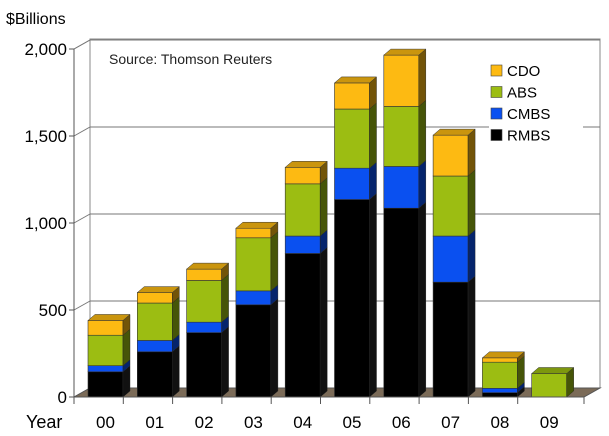 The width and height of the screenshot is (609, 436). I want to click on y-tick-label: 1,000, so click(45, 223).